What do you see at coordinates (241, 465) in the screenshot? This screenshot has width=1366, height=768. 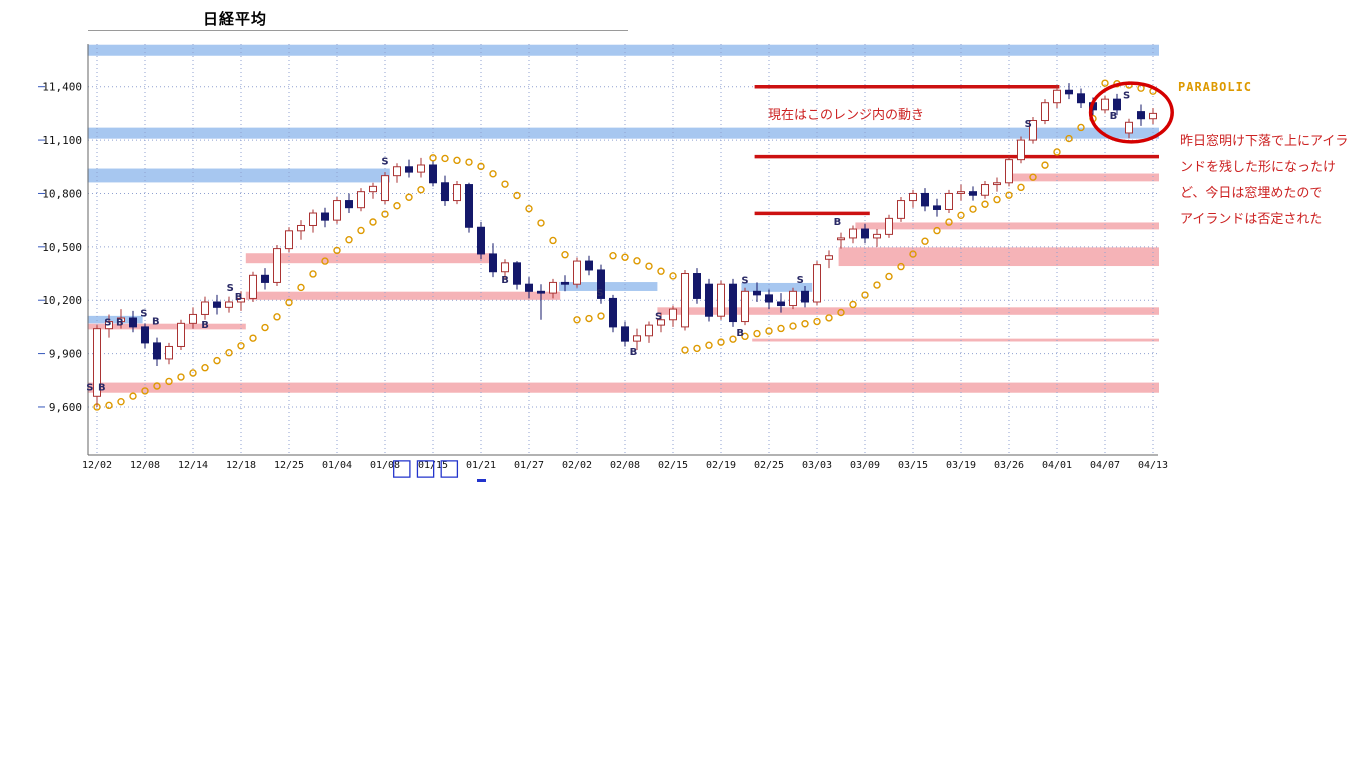 I see `x-axis-label: 12/18` at bounding box center [241, 465].